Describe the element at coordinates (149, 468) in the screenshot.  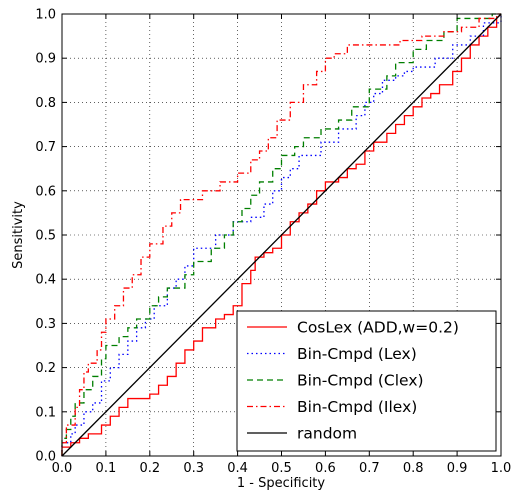
I see `x-tick-label: 0.2` at that location.